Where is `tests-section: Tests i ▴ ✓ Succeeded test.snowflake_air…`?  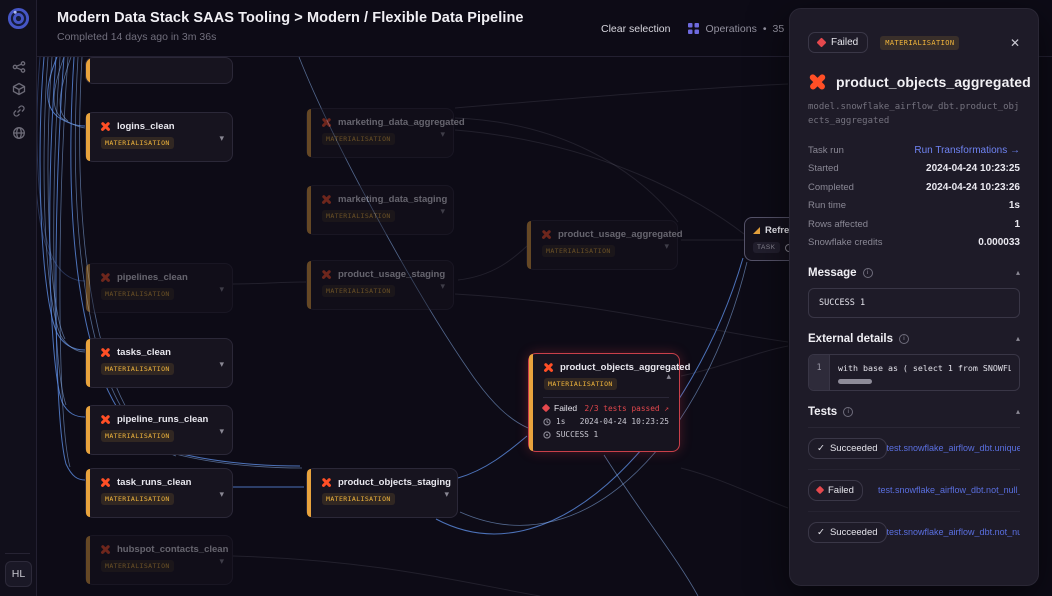
tests-section: Tests i ▴ ✓ Succeeded test.snowflake_air… is located at coordinates (914, 479).